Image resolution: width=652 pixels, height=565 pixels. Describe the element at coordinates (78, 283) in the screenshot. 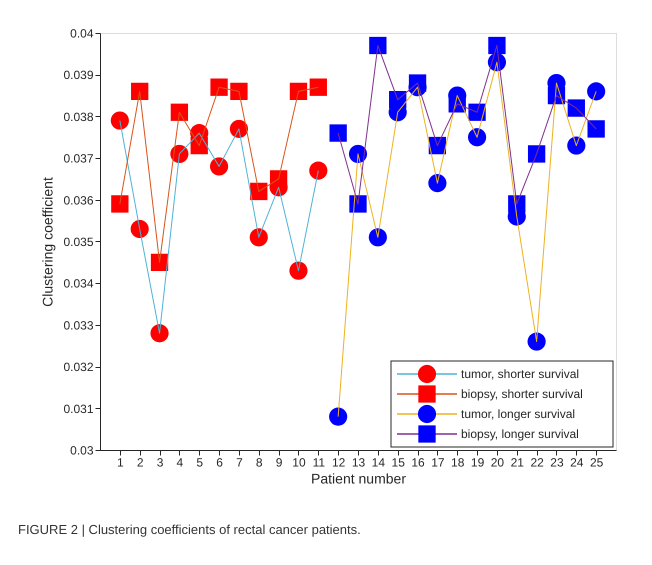

I see `y-tick-label: 0.034` at that location.